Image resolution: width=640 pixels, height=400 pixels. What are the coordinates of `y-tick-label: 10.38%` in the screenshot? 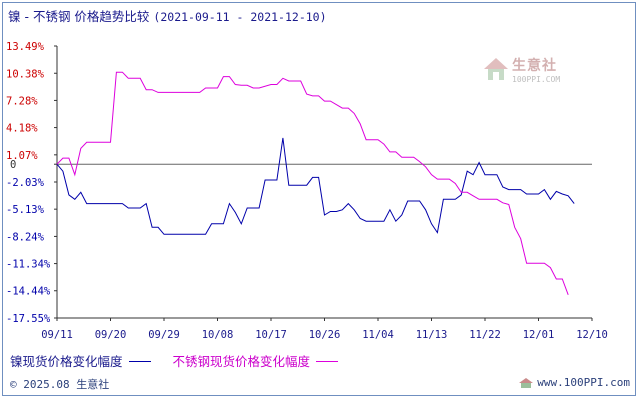 It's located at (25, 74).